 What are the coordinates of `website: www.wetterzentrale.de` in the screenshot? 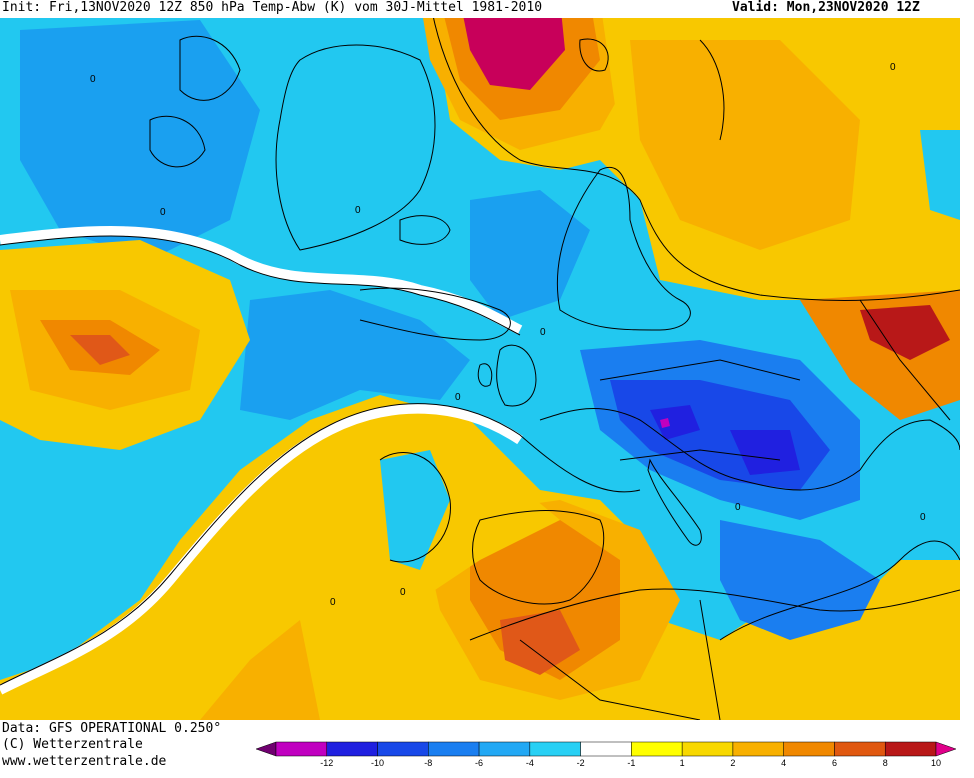 It's located at (84, 761).